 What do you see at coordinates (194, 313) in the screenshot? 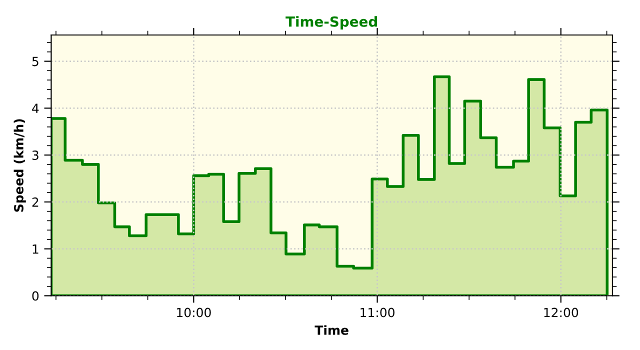
I see `x-tick-label: 10:00` at bounding box center [194, 313].